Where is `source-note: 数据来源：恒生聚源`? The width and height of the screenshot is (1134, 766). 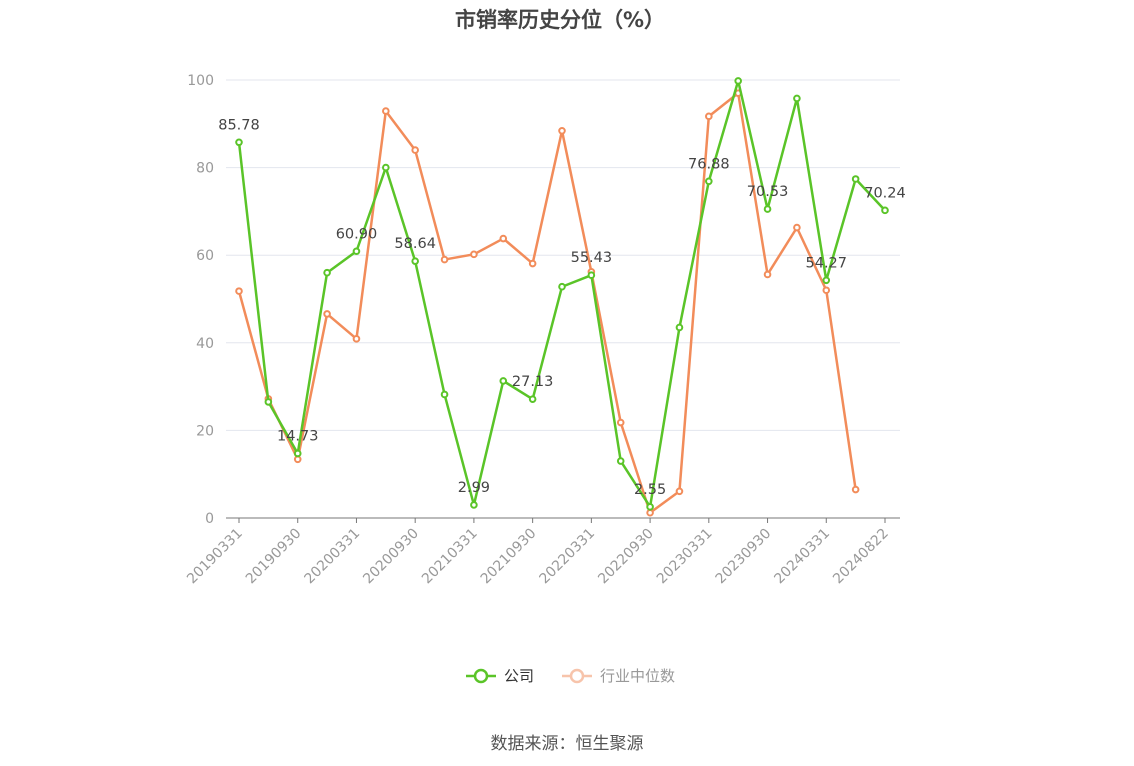
source-note: 数据来源：恒生聚源 is located at coordinates (567, 744).